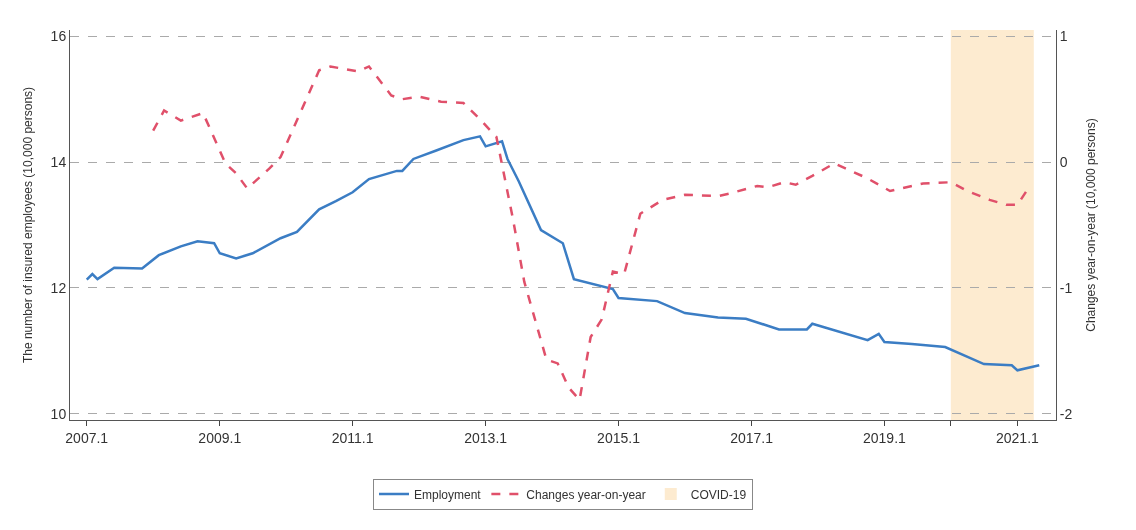  Describe the element at coordinates (752, 437) in the screenshot. I see `x-tick-label: 2017.1` at that location.